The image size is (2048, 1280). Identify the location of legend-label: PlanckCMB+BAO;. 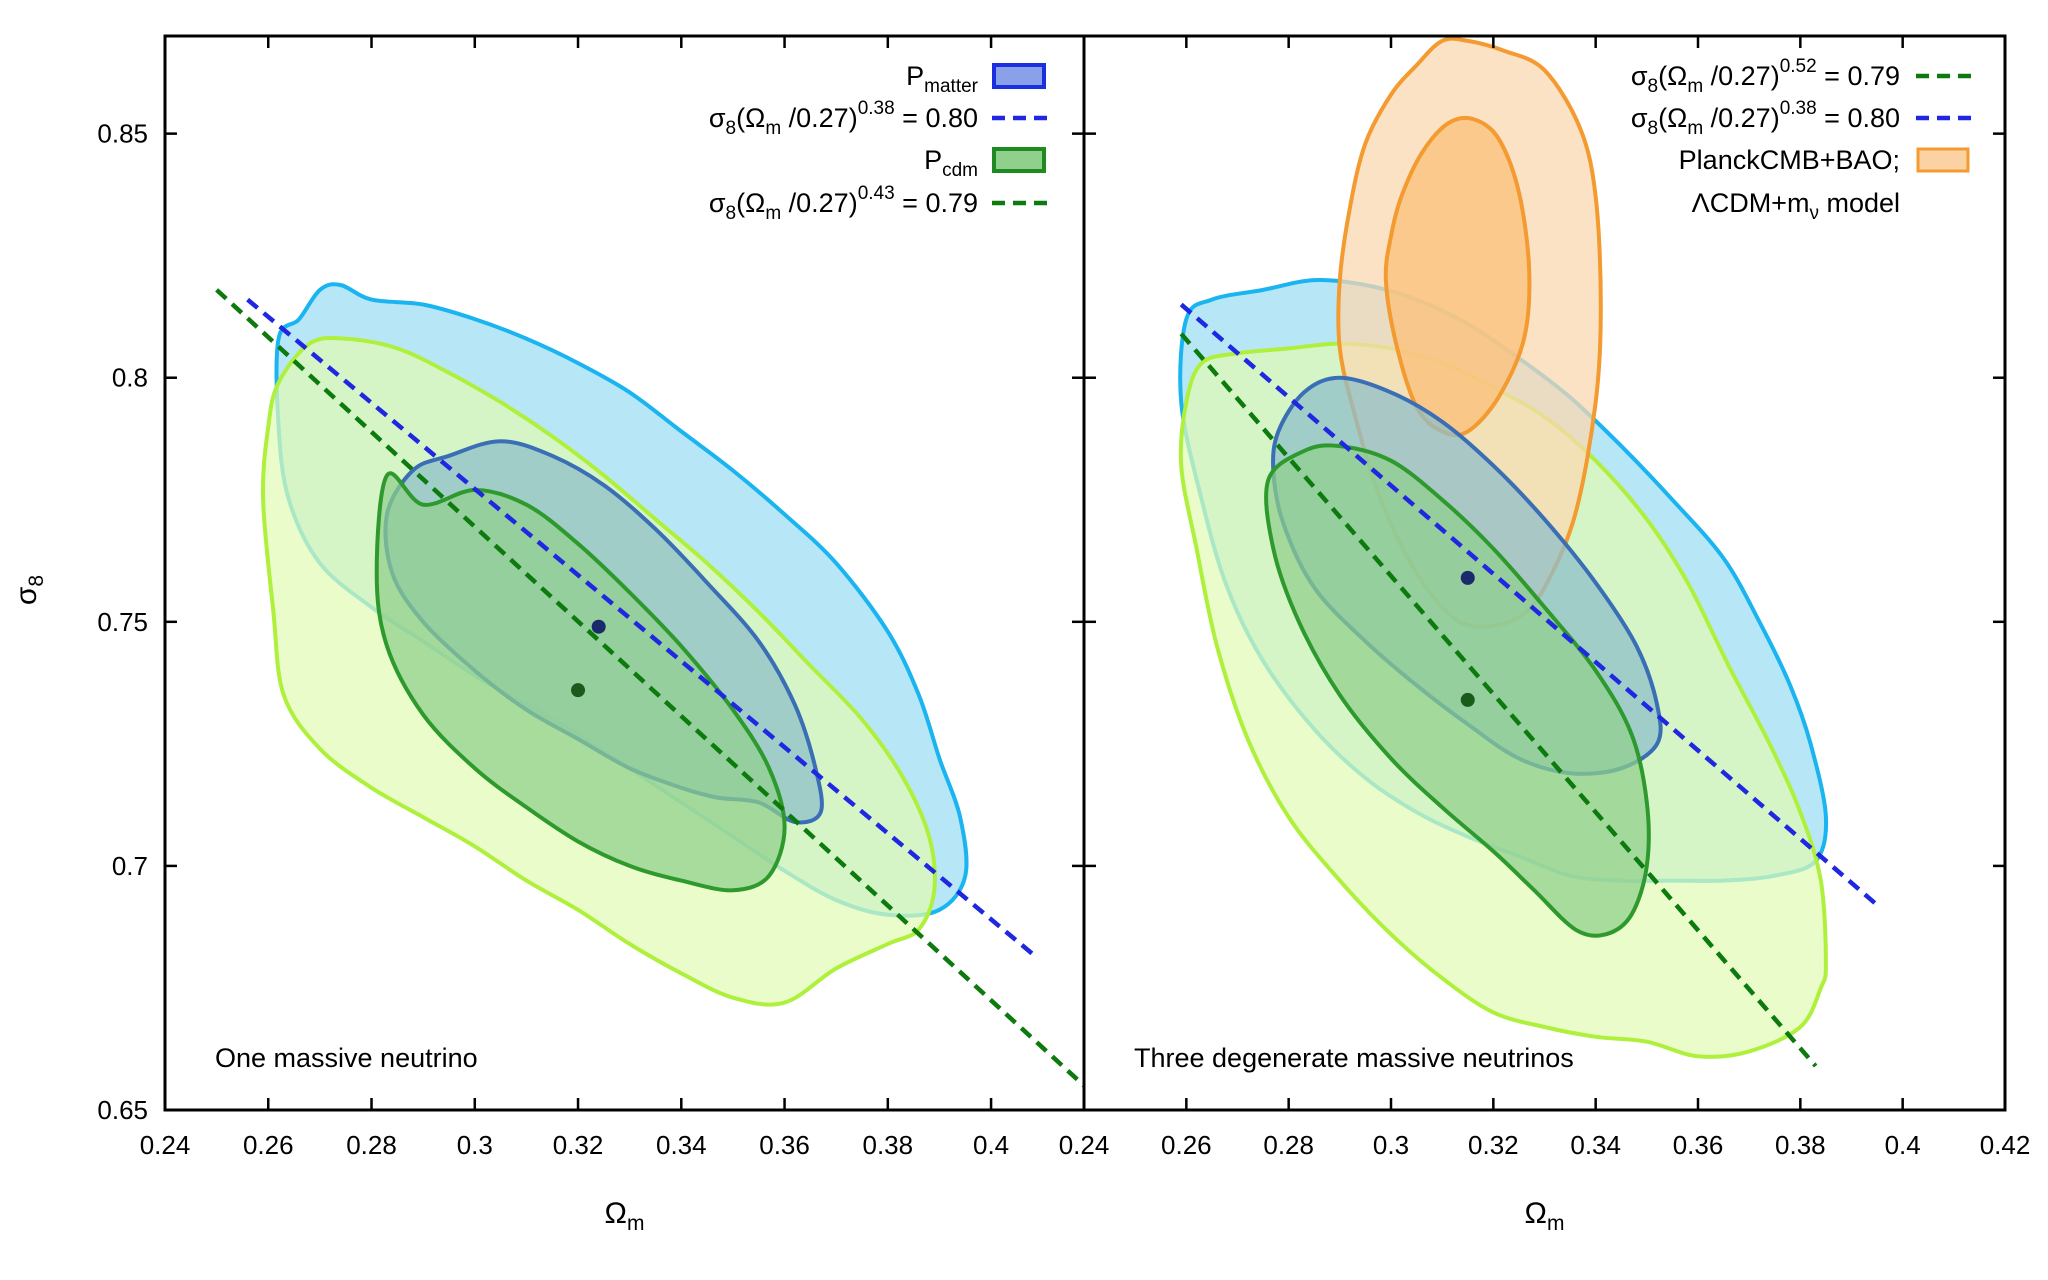
(1789, 160).